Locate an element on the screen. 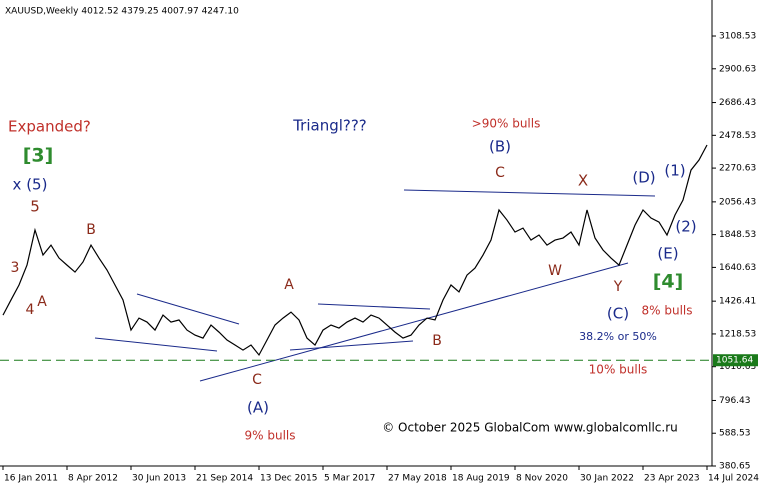 The width and height of the screenshot is (759, 489). annotation: X is located at coordinates (583, 181).